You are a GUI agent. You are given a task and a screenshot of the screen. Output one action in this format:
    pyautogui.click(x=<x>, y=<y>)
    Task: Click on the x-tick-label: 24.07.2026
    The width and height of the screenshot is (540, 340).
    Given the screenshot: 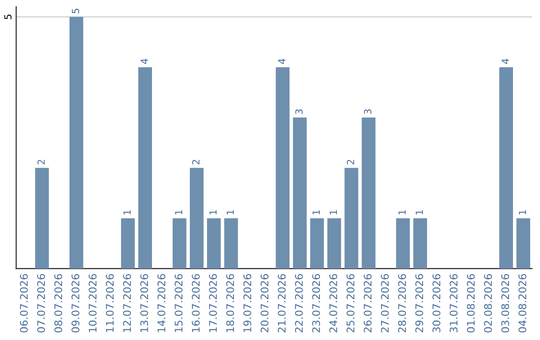 What is the action you would take?
    pyautogui.click(x=333, y=303)
    